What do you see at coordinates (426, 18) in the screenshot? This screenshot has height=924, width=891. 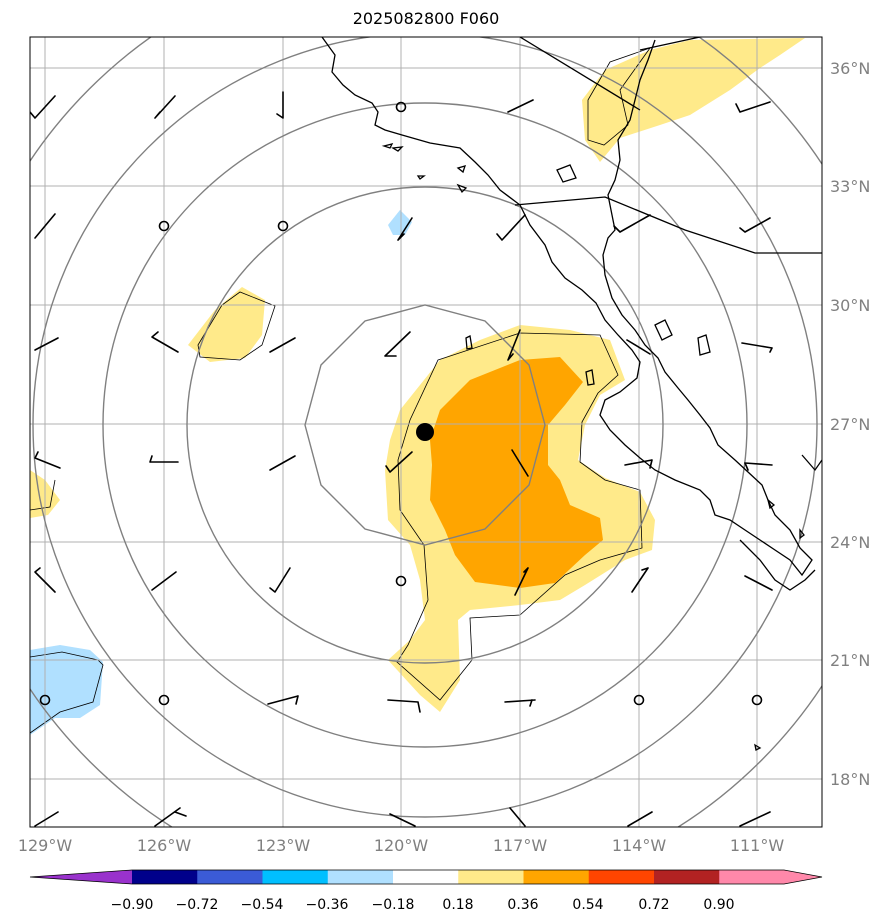 I see `map-title: 2025082800 F060` at bounding box center [426, 18].